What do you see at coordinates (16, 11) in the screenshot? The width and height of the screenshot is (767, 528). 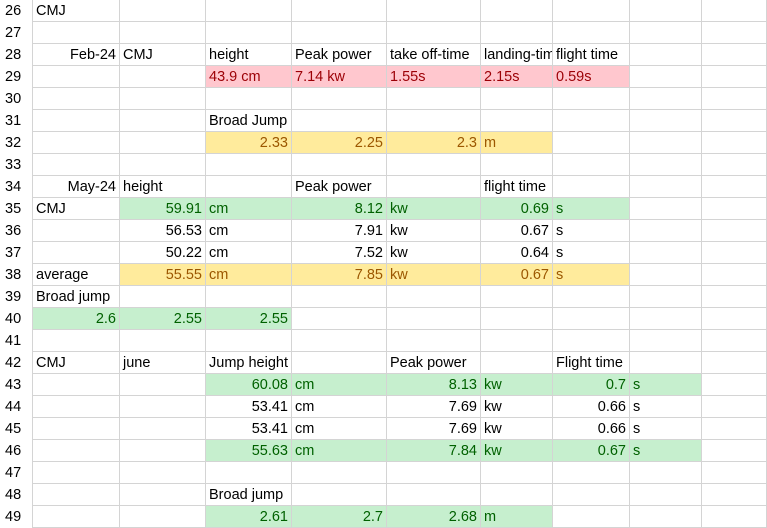 I see `row-header-26: 26` at bounding box center [16, 11].